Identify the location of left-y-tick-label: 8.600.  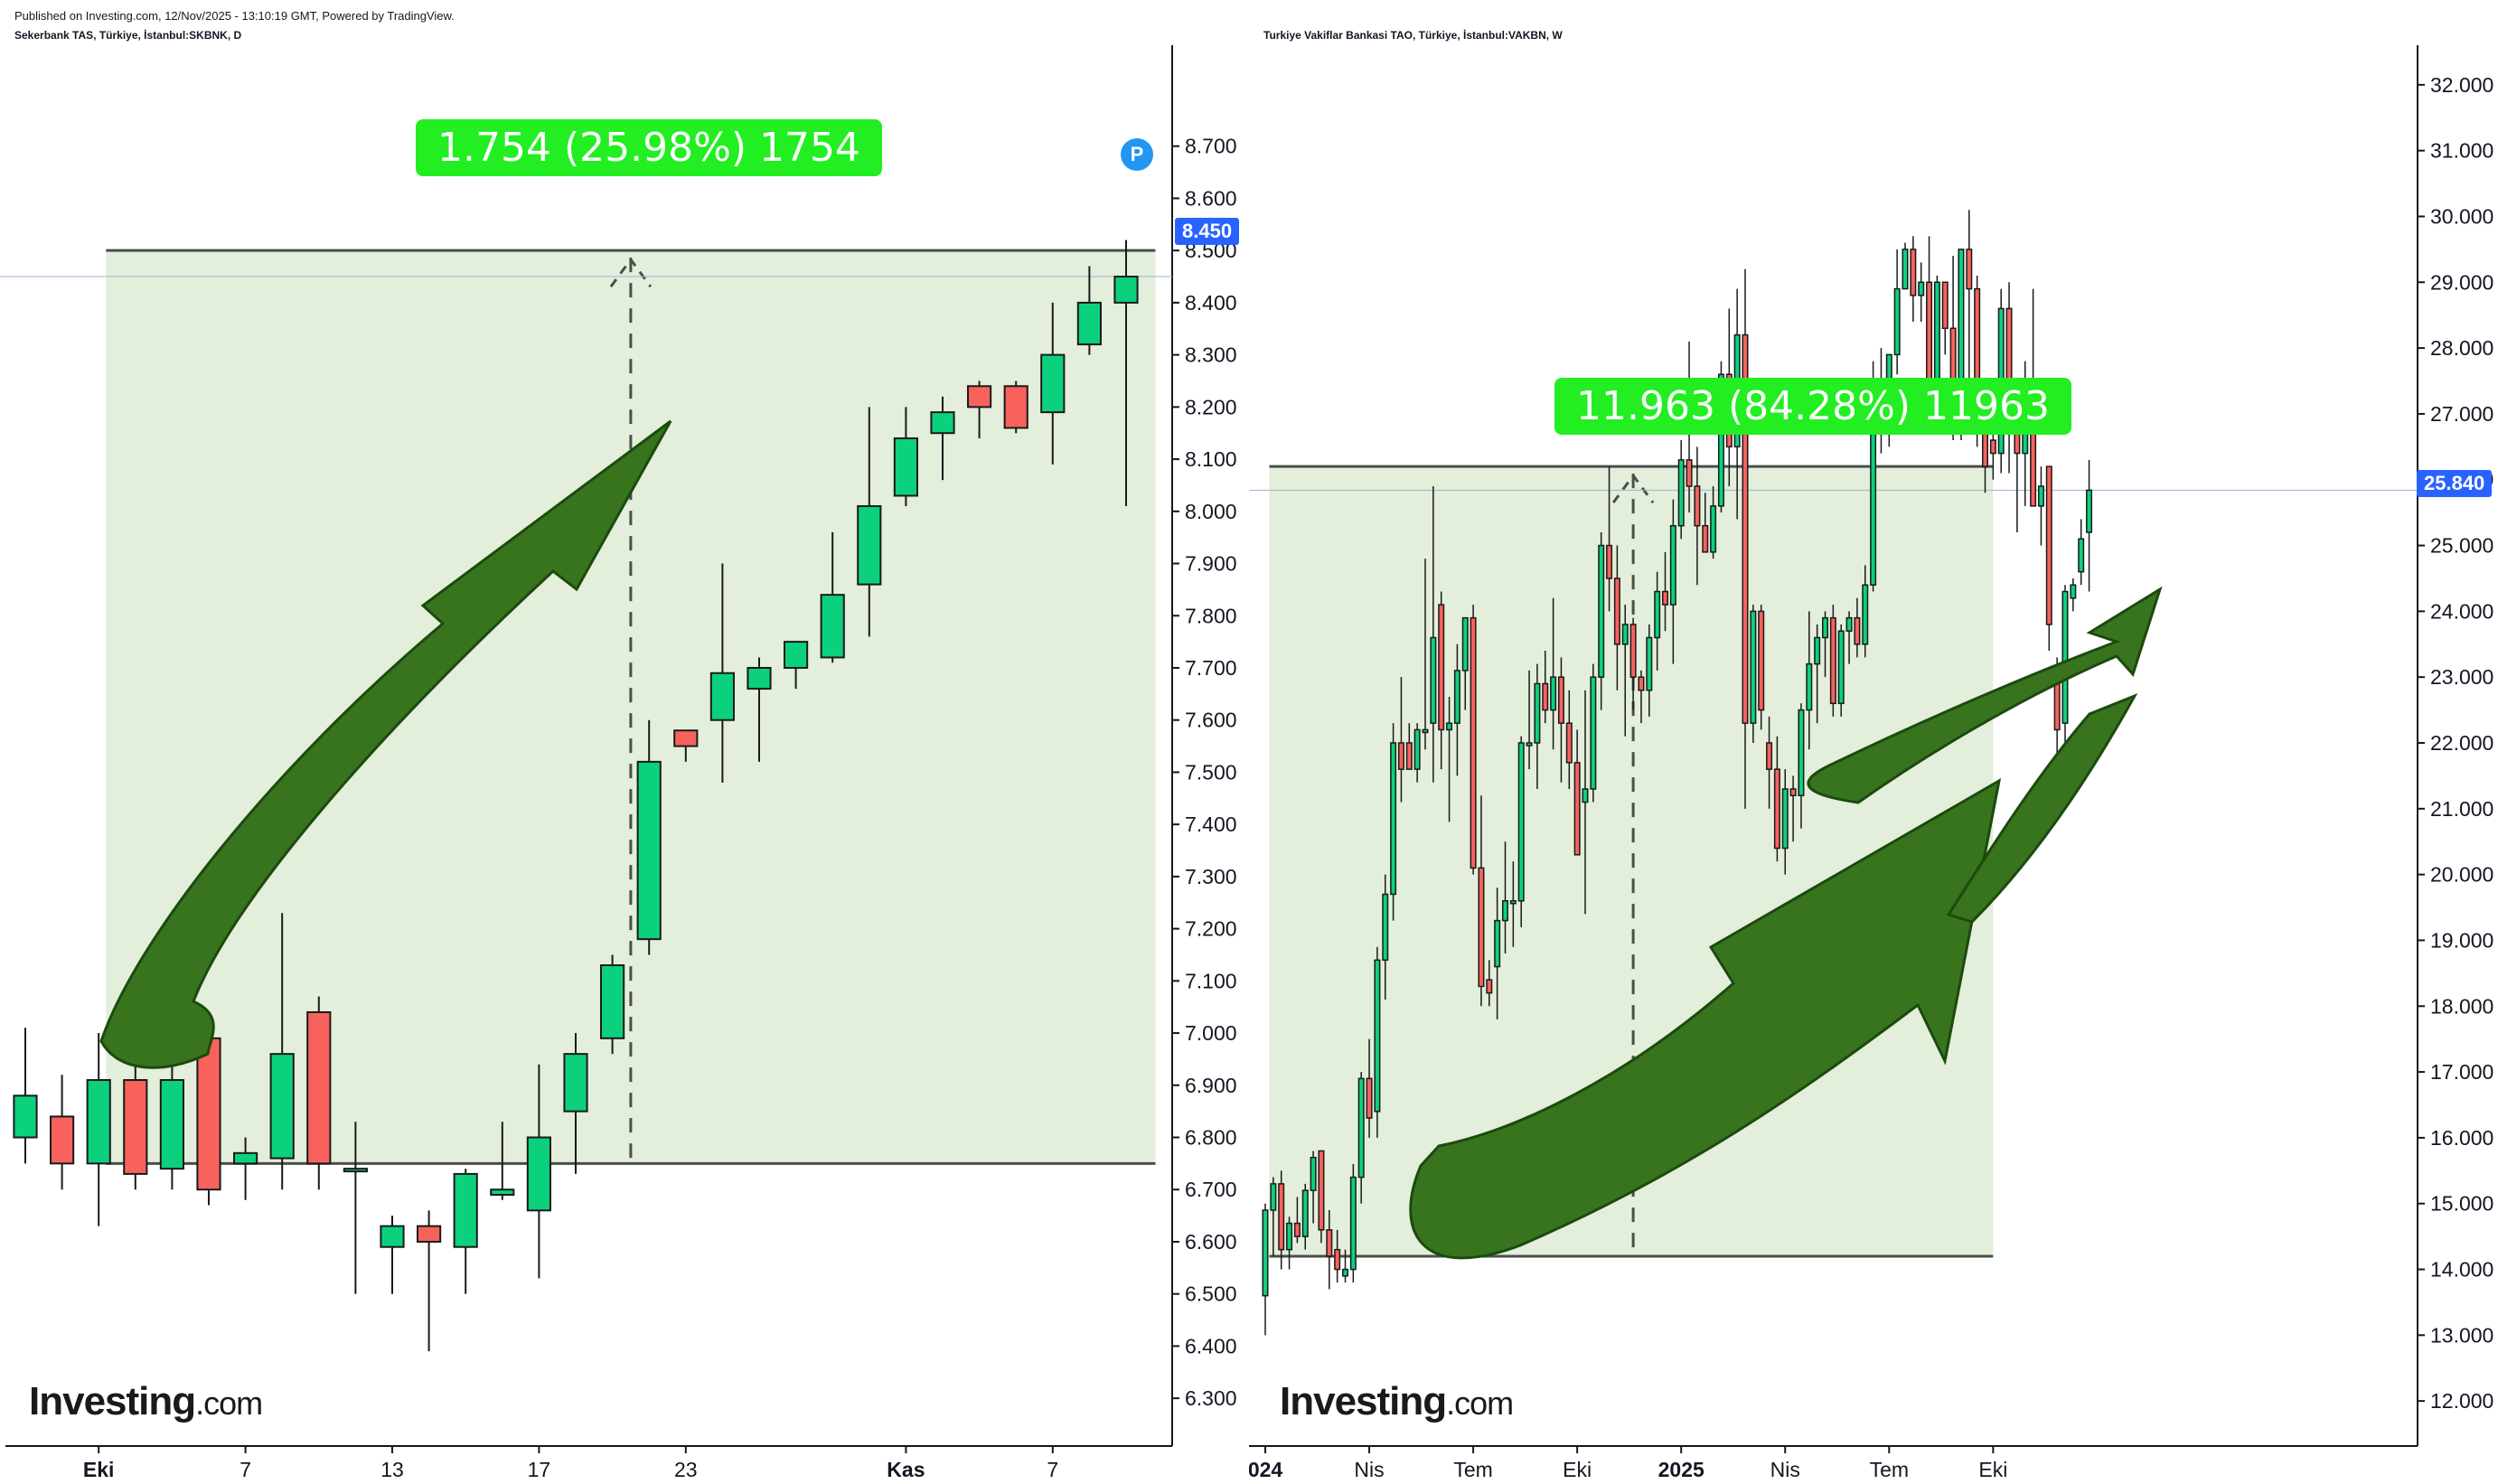
(1211, 198).